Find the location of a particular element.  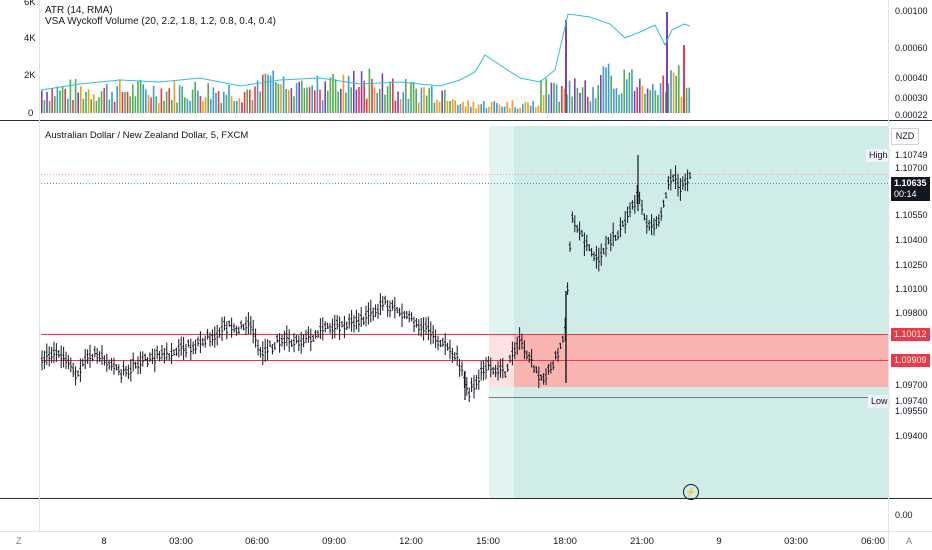

time-label-7: 18:00 is located at coordinates (565, 541).